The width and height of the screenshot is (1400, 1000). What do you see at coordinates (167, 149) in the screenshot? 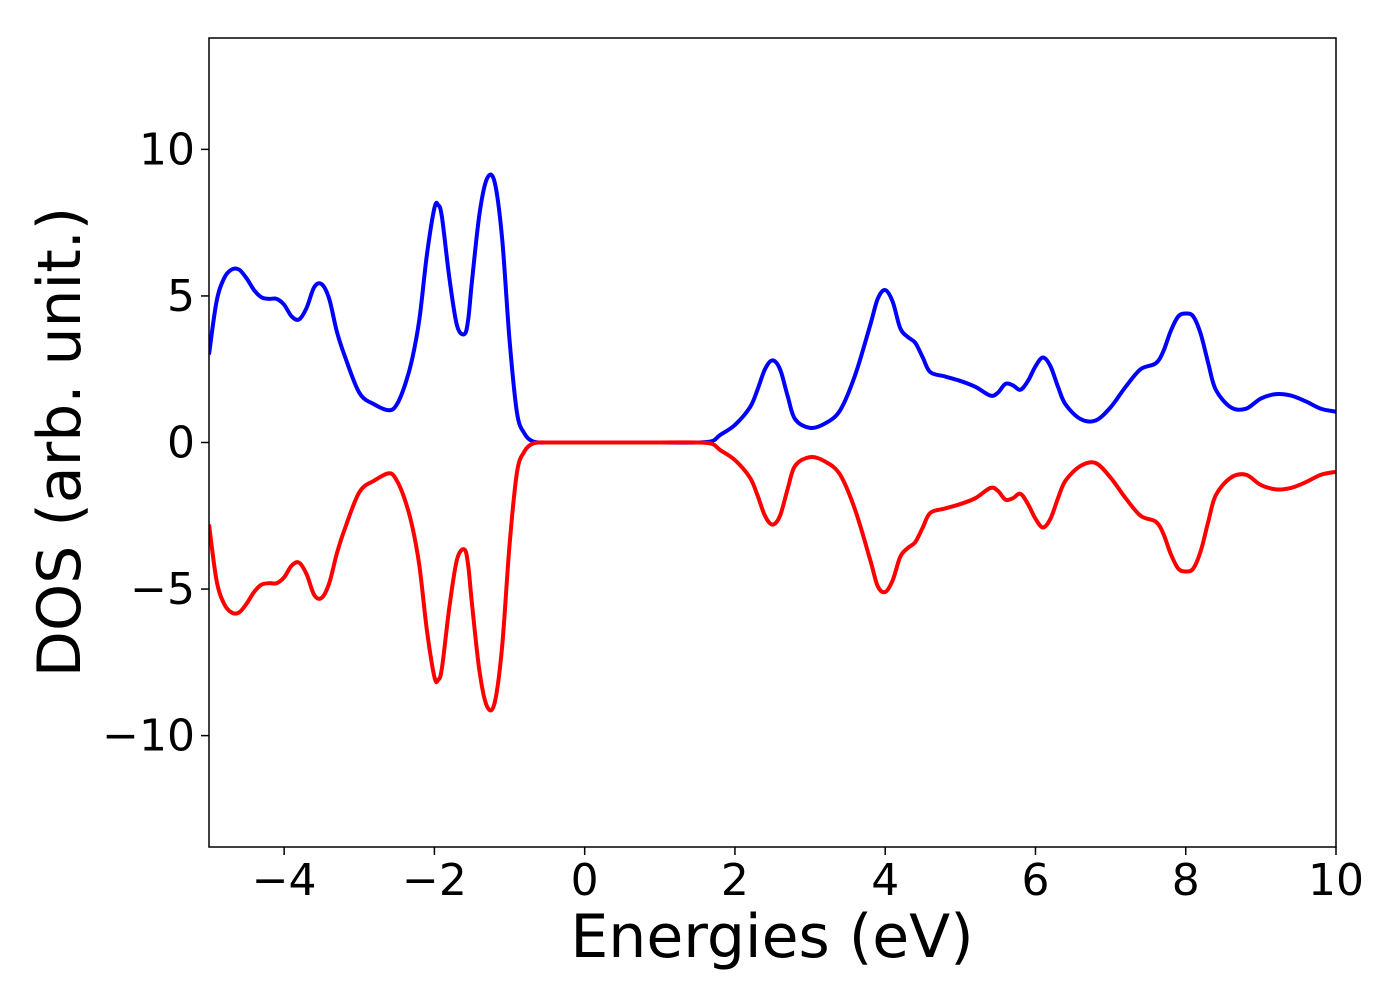
I see `y-tick-label: 10` at bounding box center [167, 149].